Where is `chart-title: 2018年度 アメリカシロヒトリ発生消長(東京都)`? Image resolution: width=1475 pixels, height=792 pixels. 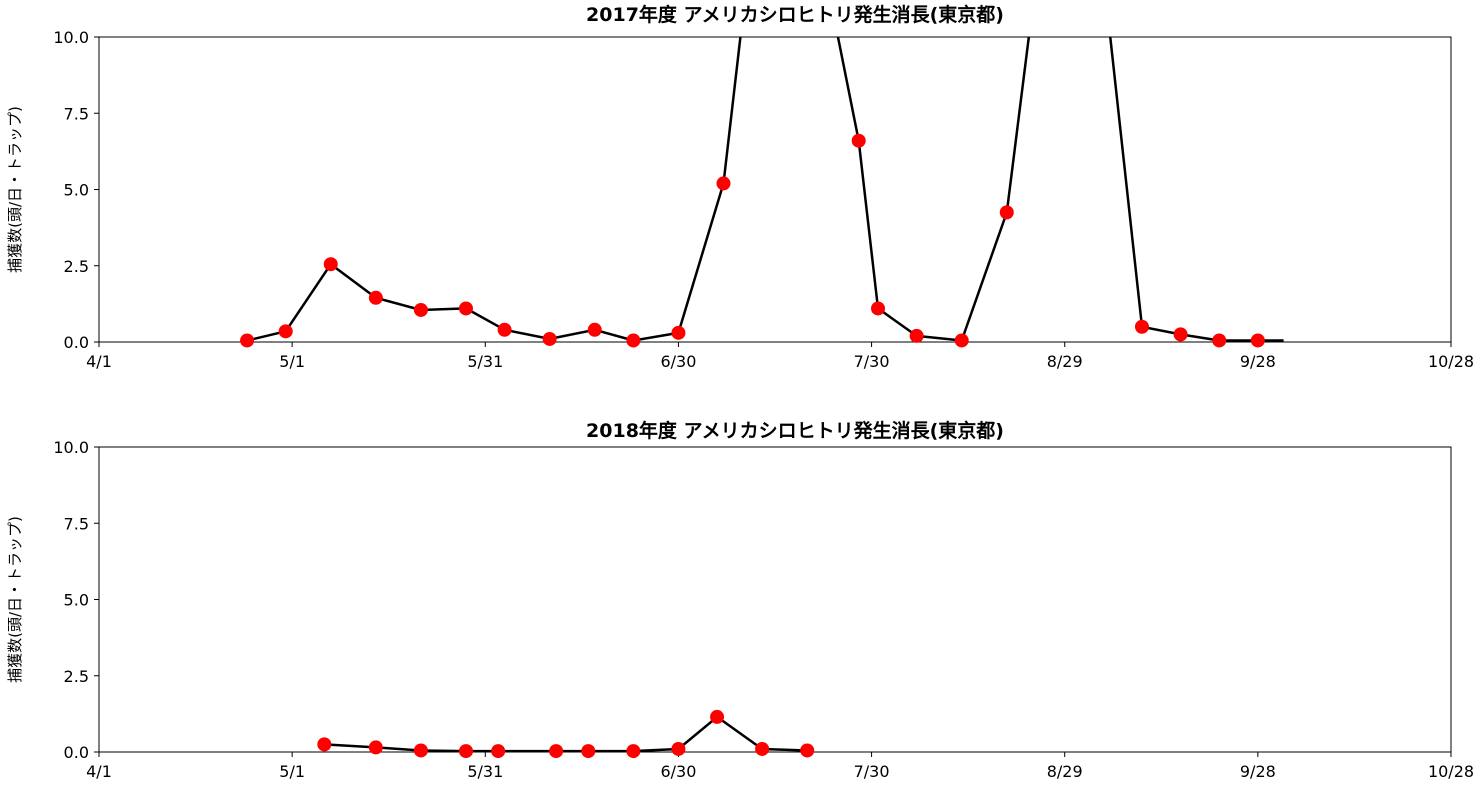 chart-title: 2018年度 アメリカシロヒトリ発生消長(東京都) is located at coordinates (795, 430).